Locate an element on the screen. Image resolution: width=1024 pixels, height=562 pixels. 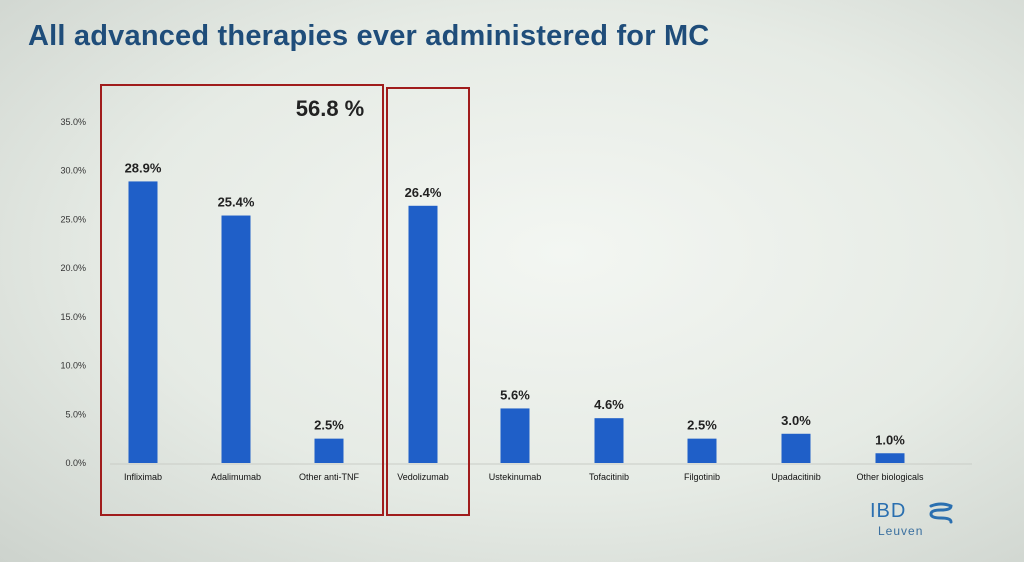
y-tick-label: 20.0% is located at coordinates (73, 268).